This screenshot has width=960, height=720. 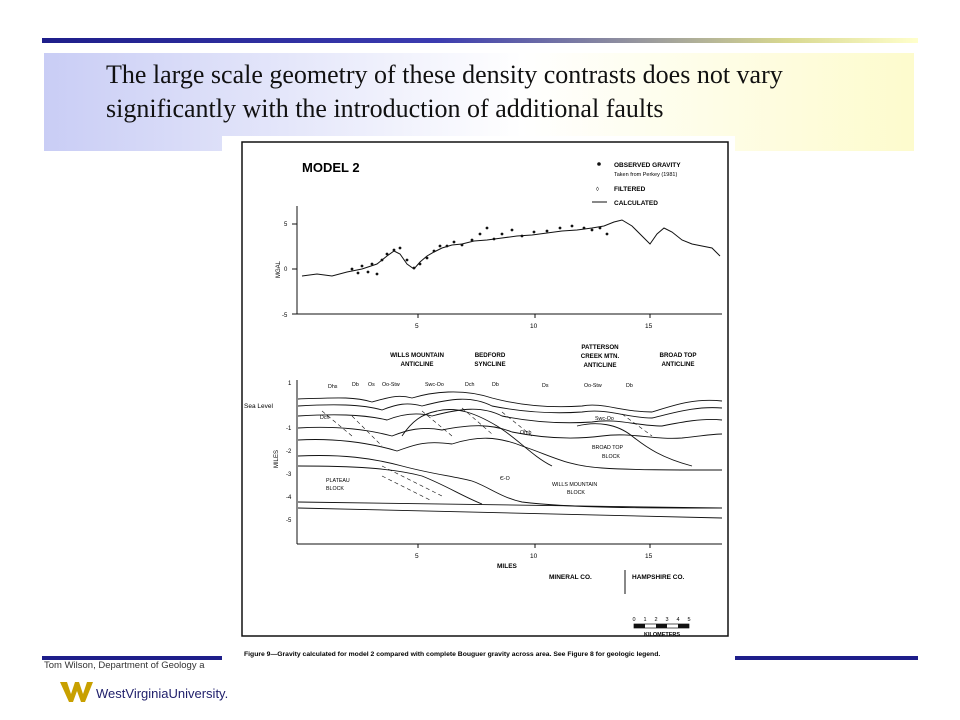 What do you see at coordinates (333, 387) in the screenshot?
I see `unit-label: Dhs` at bounding box center [333, 387].